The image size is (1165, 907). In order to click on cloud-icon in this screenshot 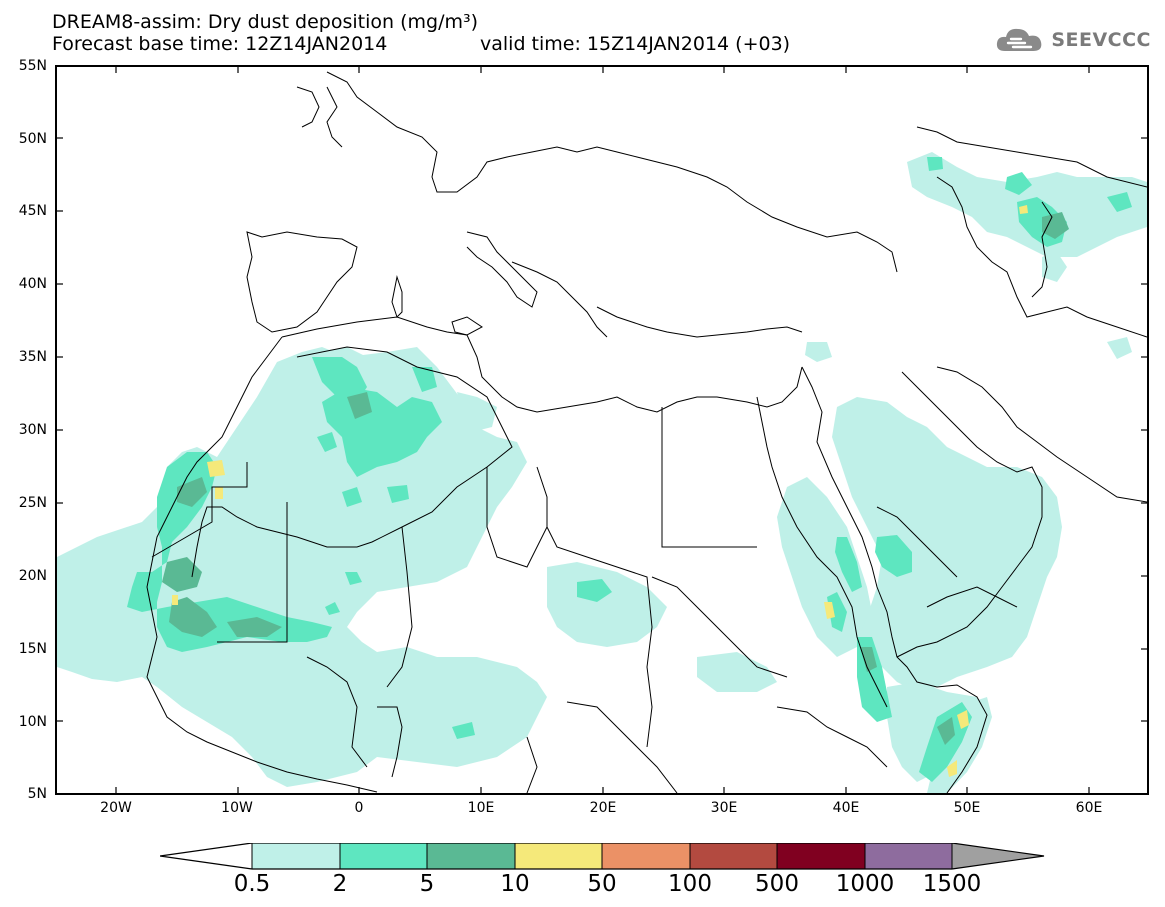, I will do `click(1019, 39)`.